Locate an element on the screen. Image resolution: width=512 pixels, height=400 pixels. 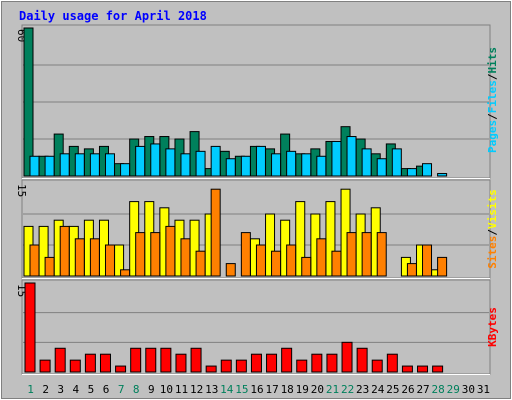
legend-kbytes: KBytes is located at coordinates (492, 327).